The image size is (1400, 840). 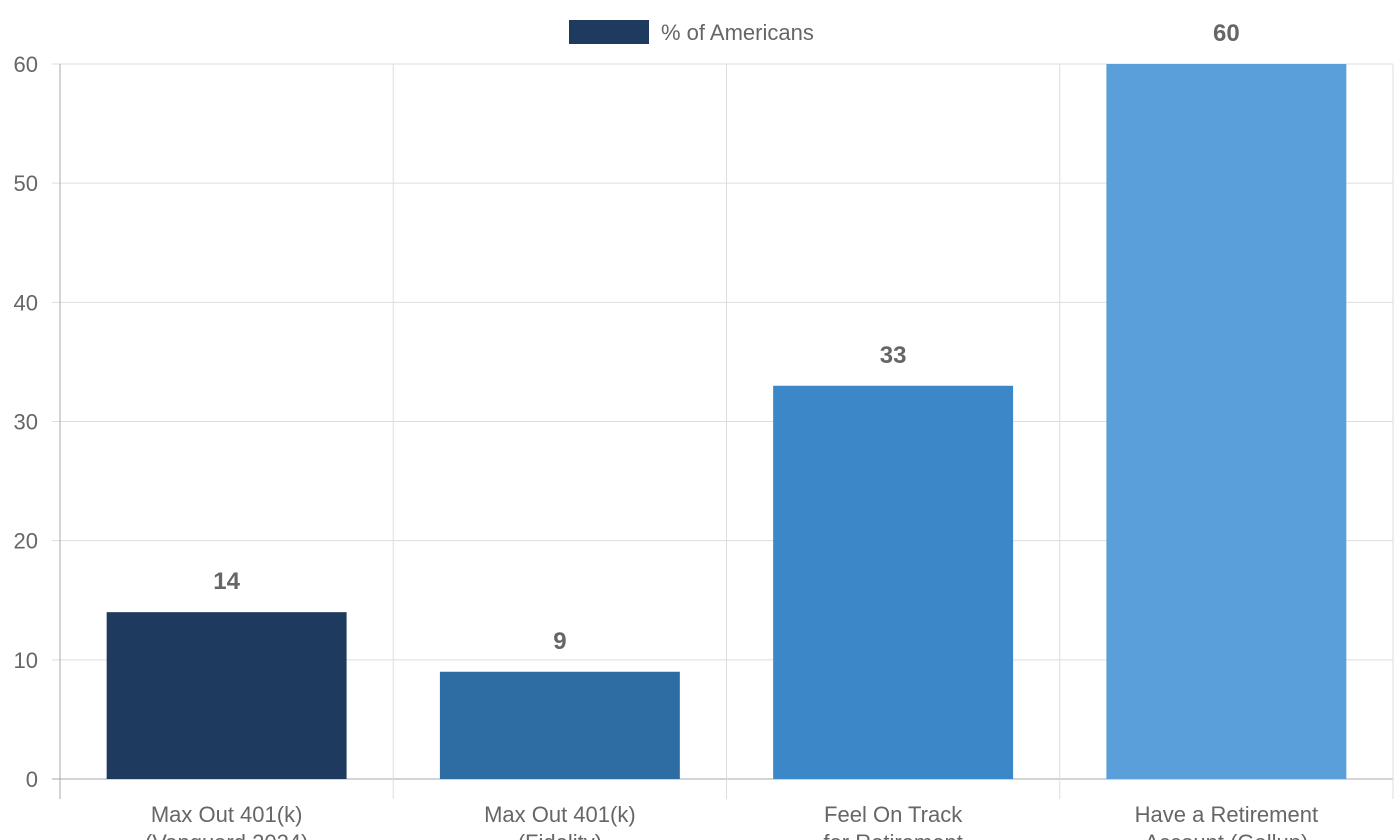 What do you see at coordinates (26, 183) in the screenshot?
I see `y-tick-label: 50` at bounding box center [26, 183].